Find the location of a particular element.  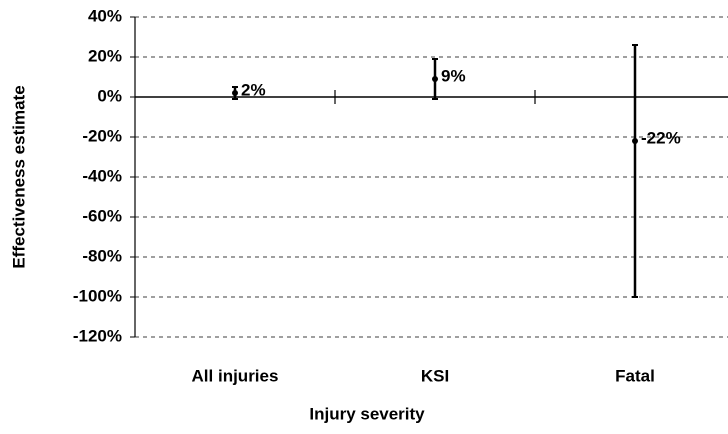

y-tick-label: -120% is located at coordinates (97, 335).